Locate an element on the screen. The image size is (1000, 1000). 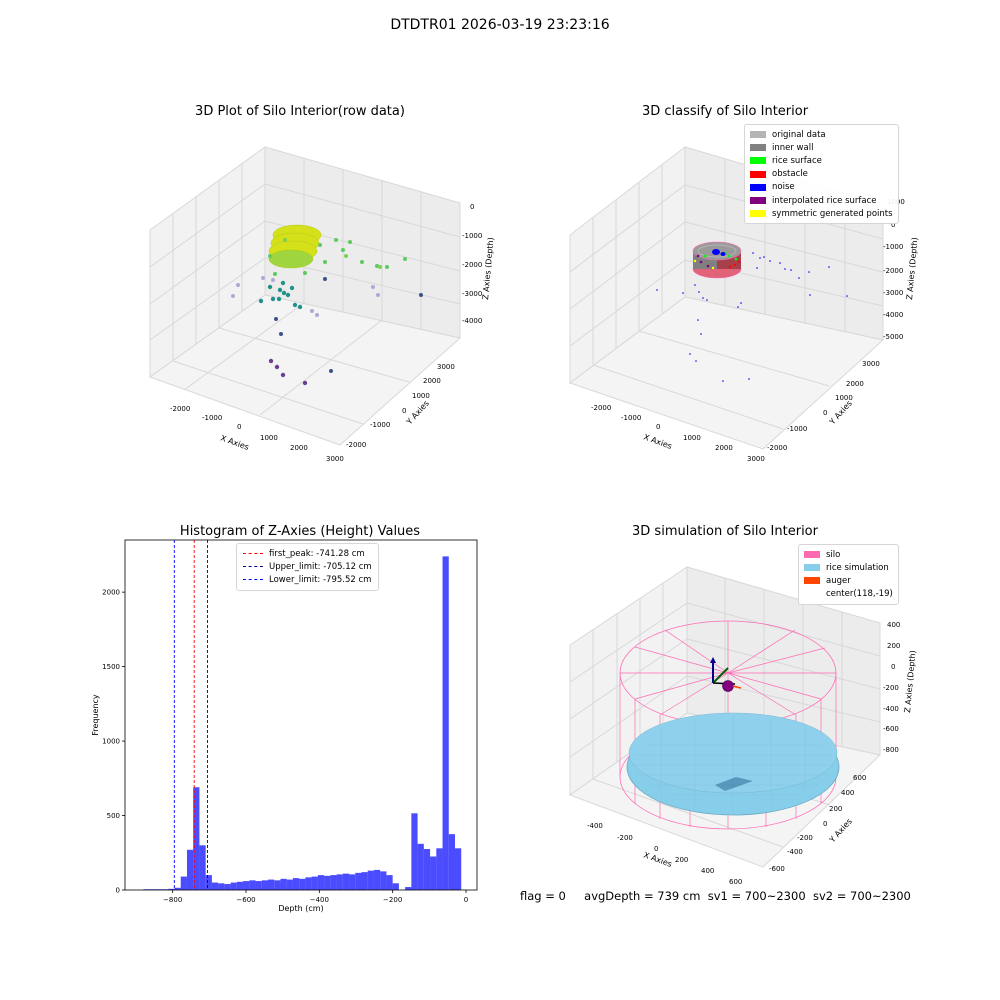
legend-item: first_peak: -741.28 cm is located at coordinates (307, 553).